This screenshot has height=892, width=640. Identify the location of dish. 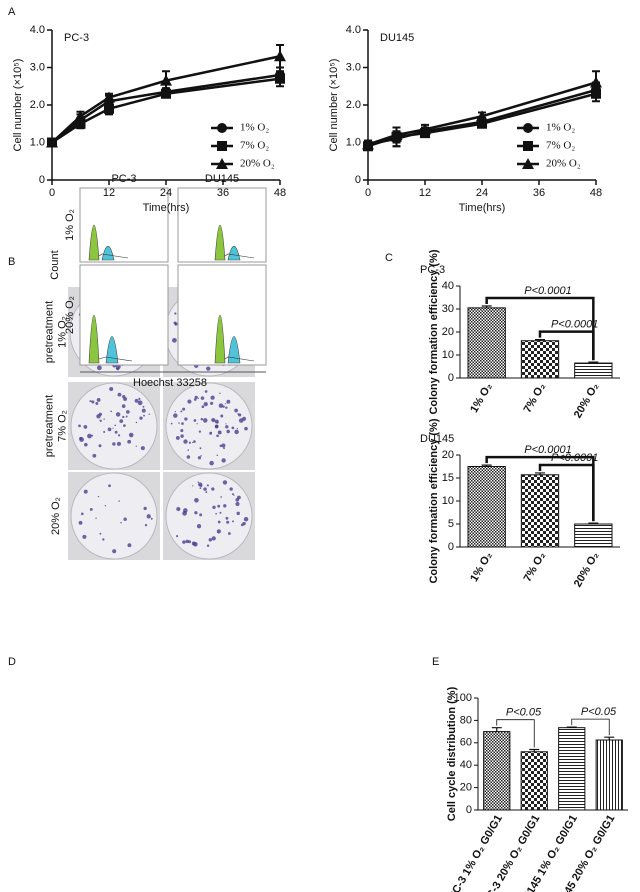
(114, 516).